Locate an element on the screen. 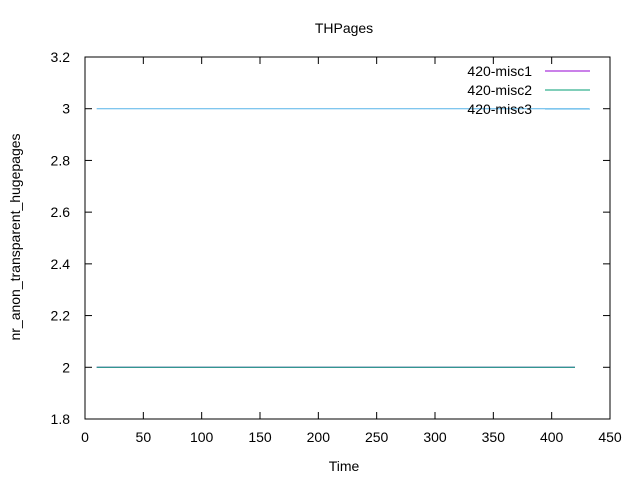 The height and width of the screenshot is (480, 640). legend: 420-misc1 420-misc2 420-misc3 is located at coordinates (528, 90).